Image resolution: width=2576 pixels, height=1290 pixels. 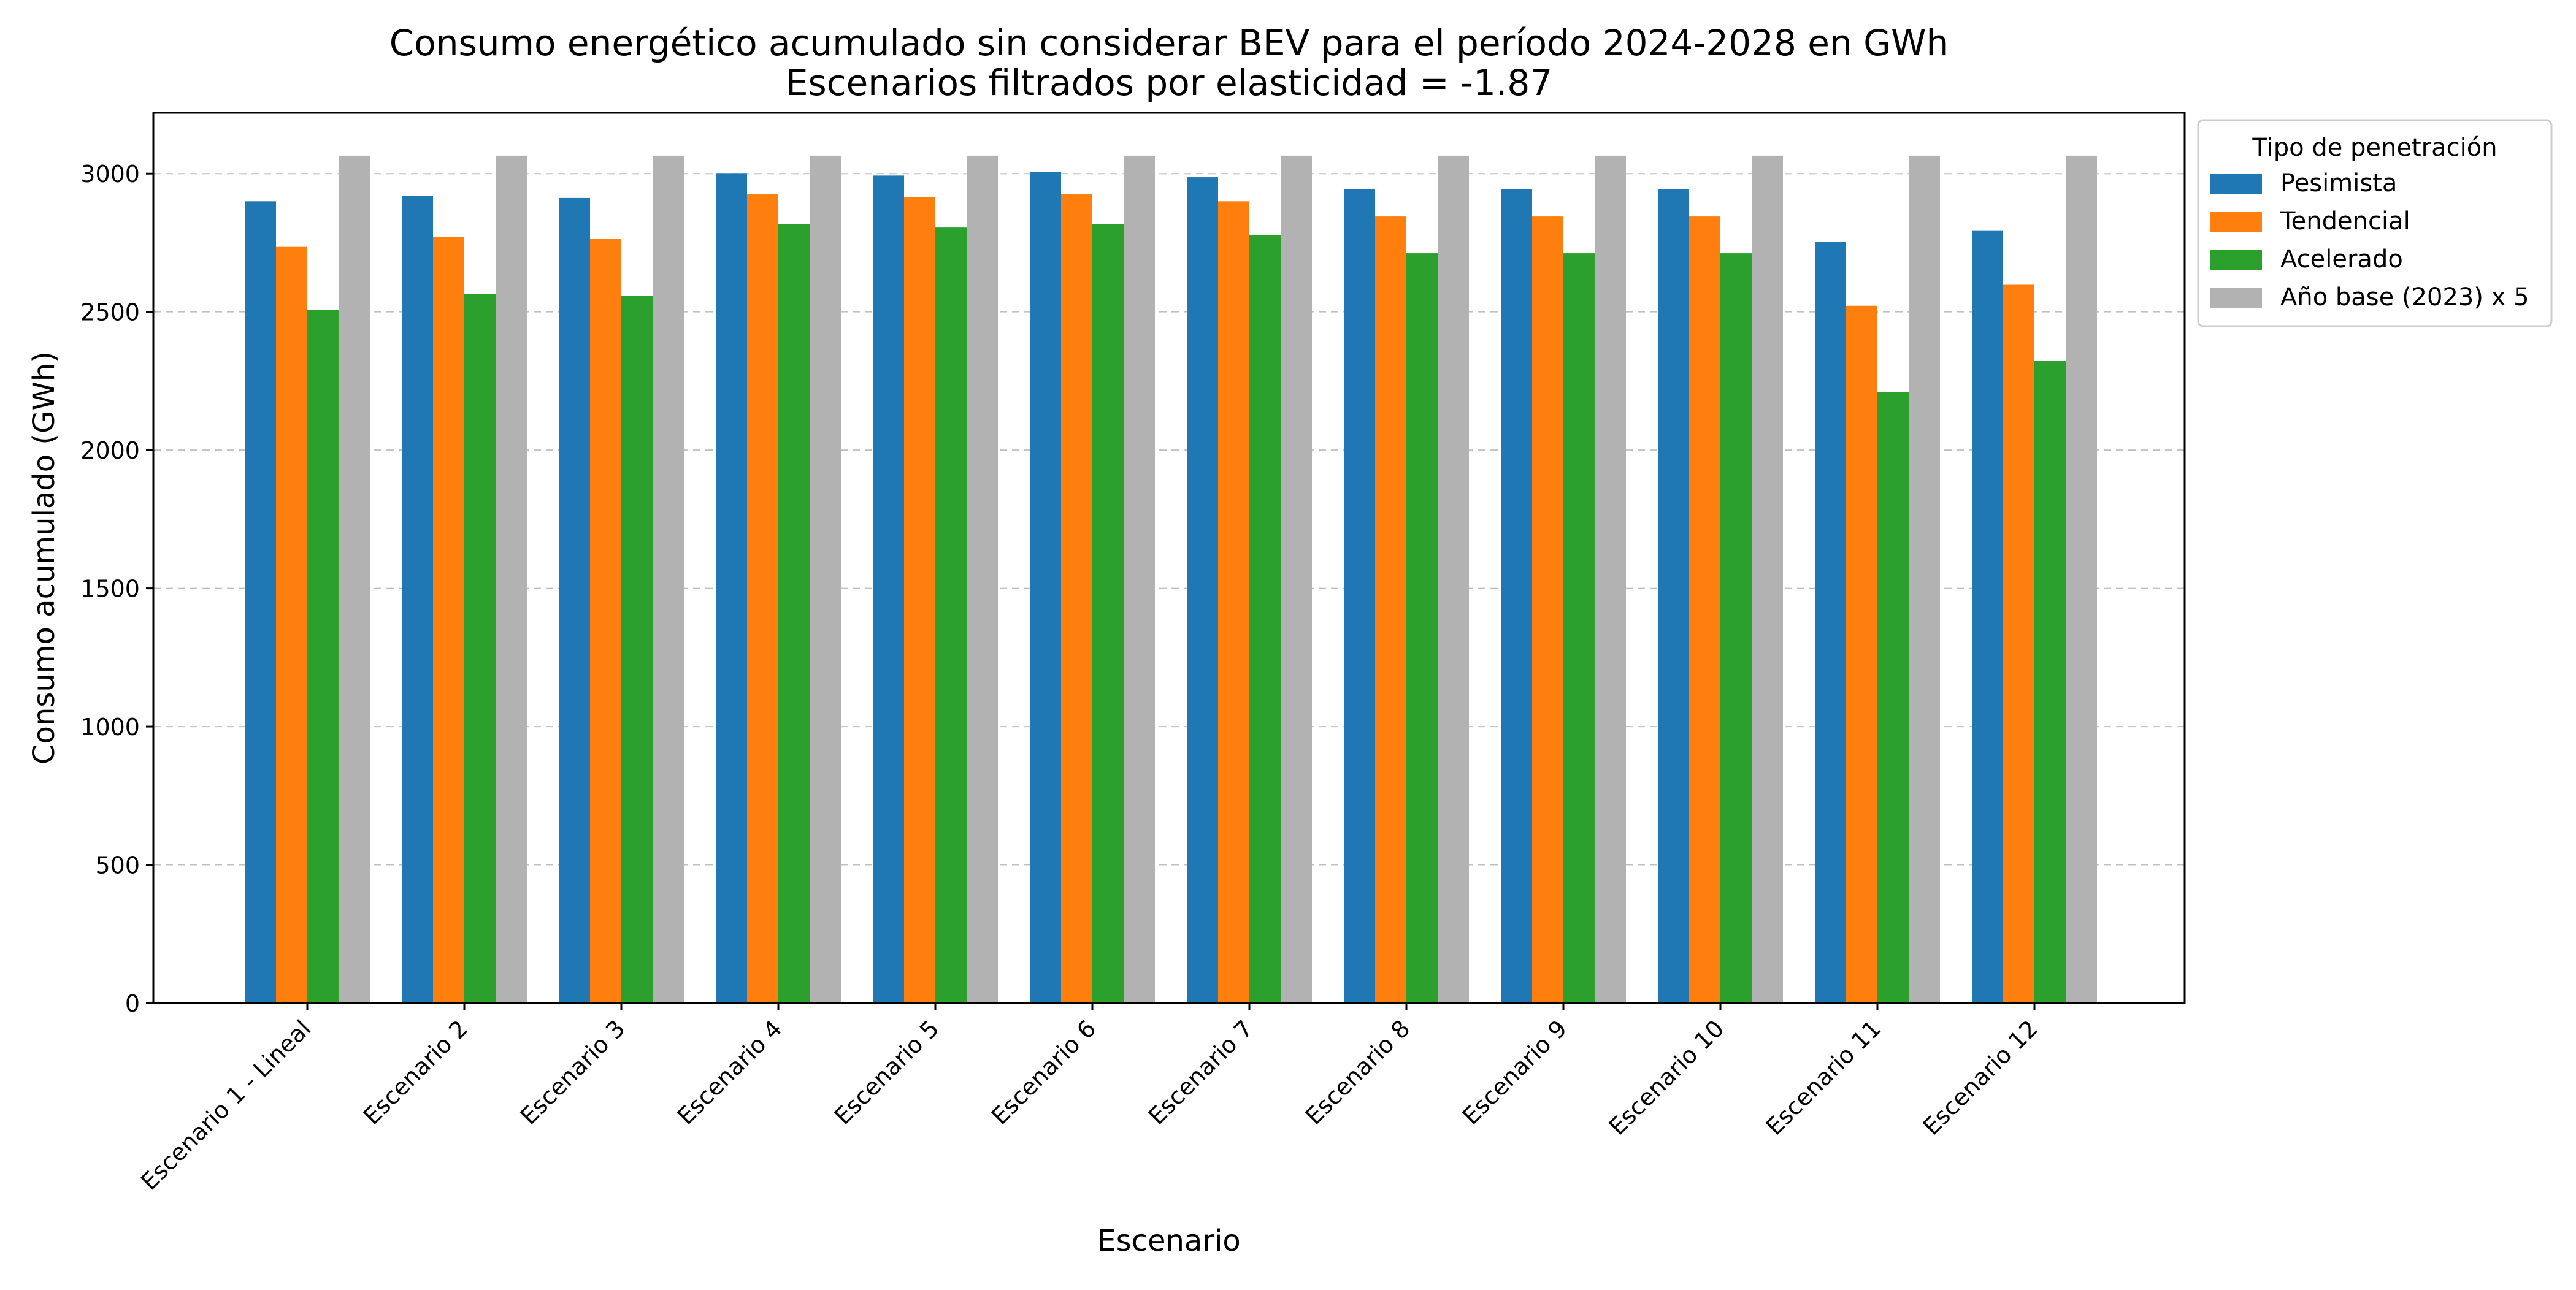 What do you see at coordinates (2345, 221) in the screenshot?
I see `legend-entry-label: Tendencial` at bounding box center [2345, 221].